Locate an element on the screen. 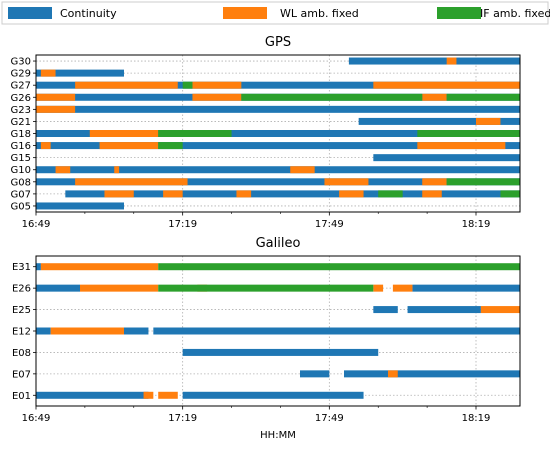 The width and height of the screenshot is (550, 449). xtick-label-galileo-3: 18:19 is located at coordinates (476, 418).